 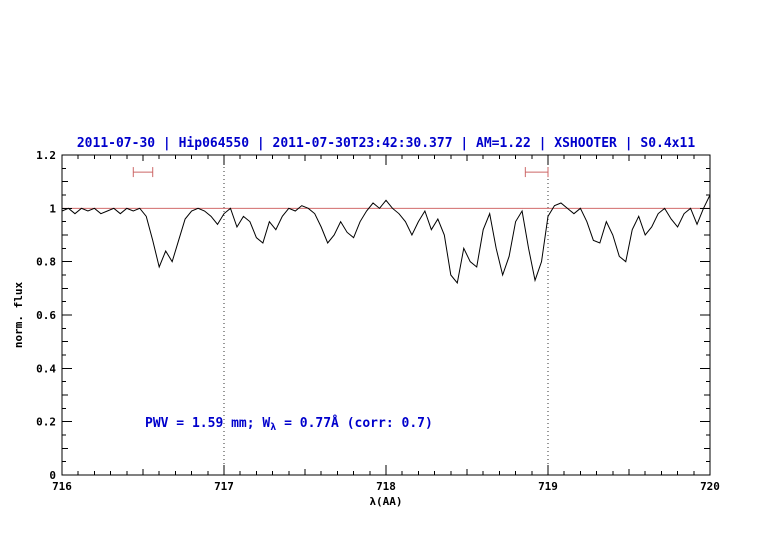 What do you see at coordinates (207, 423) in the screenshot?
I see `pwv-annotation-pre: PWV = 1.59 mm; W` at bounding box center [207, 423].